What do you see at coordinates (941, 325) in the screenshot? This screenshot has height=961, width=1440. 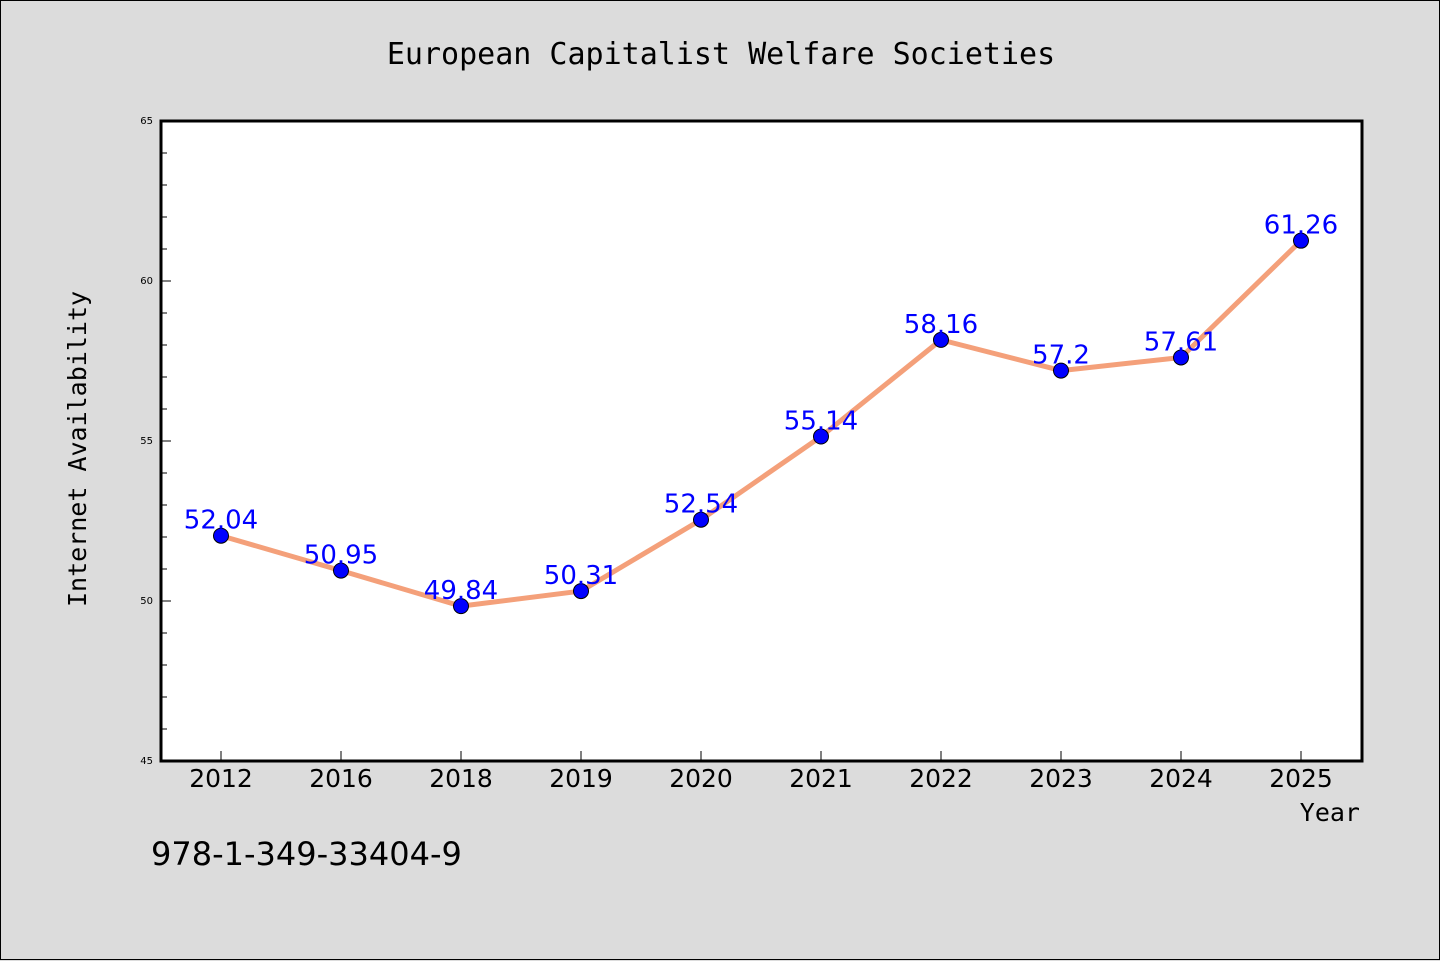 I see `data-label: 58.16` at bounding box center [941, 325].